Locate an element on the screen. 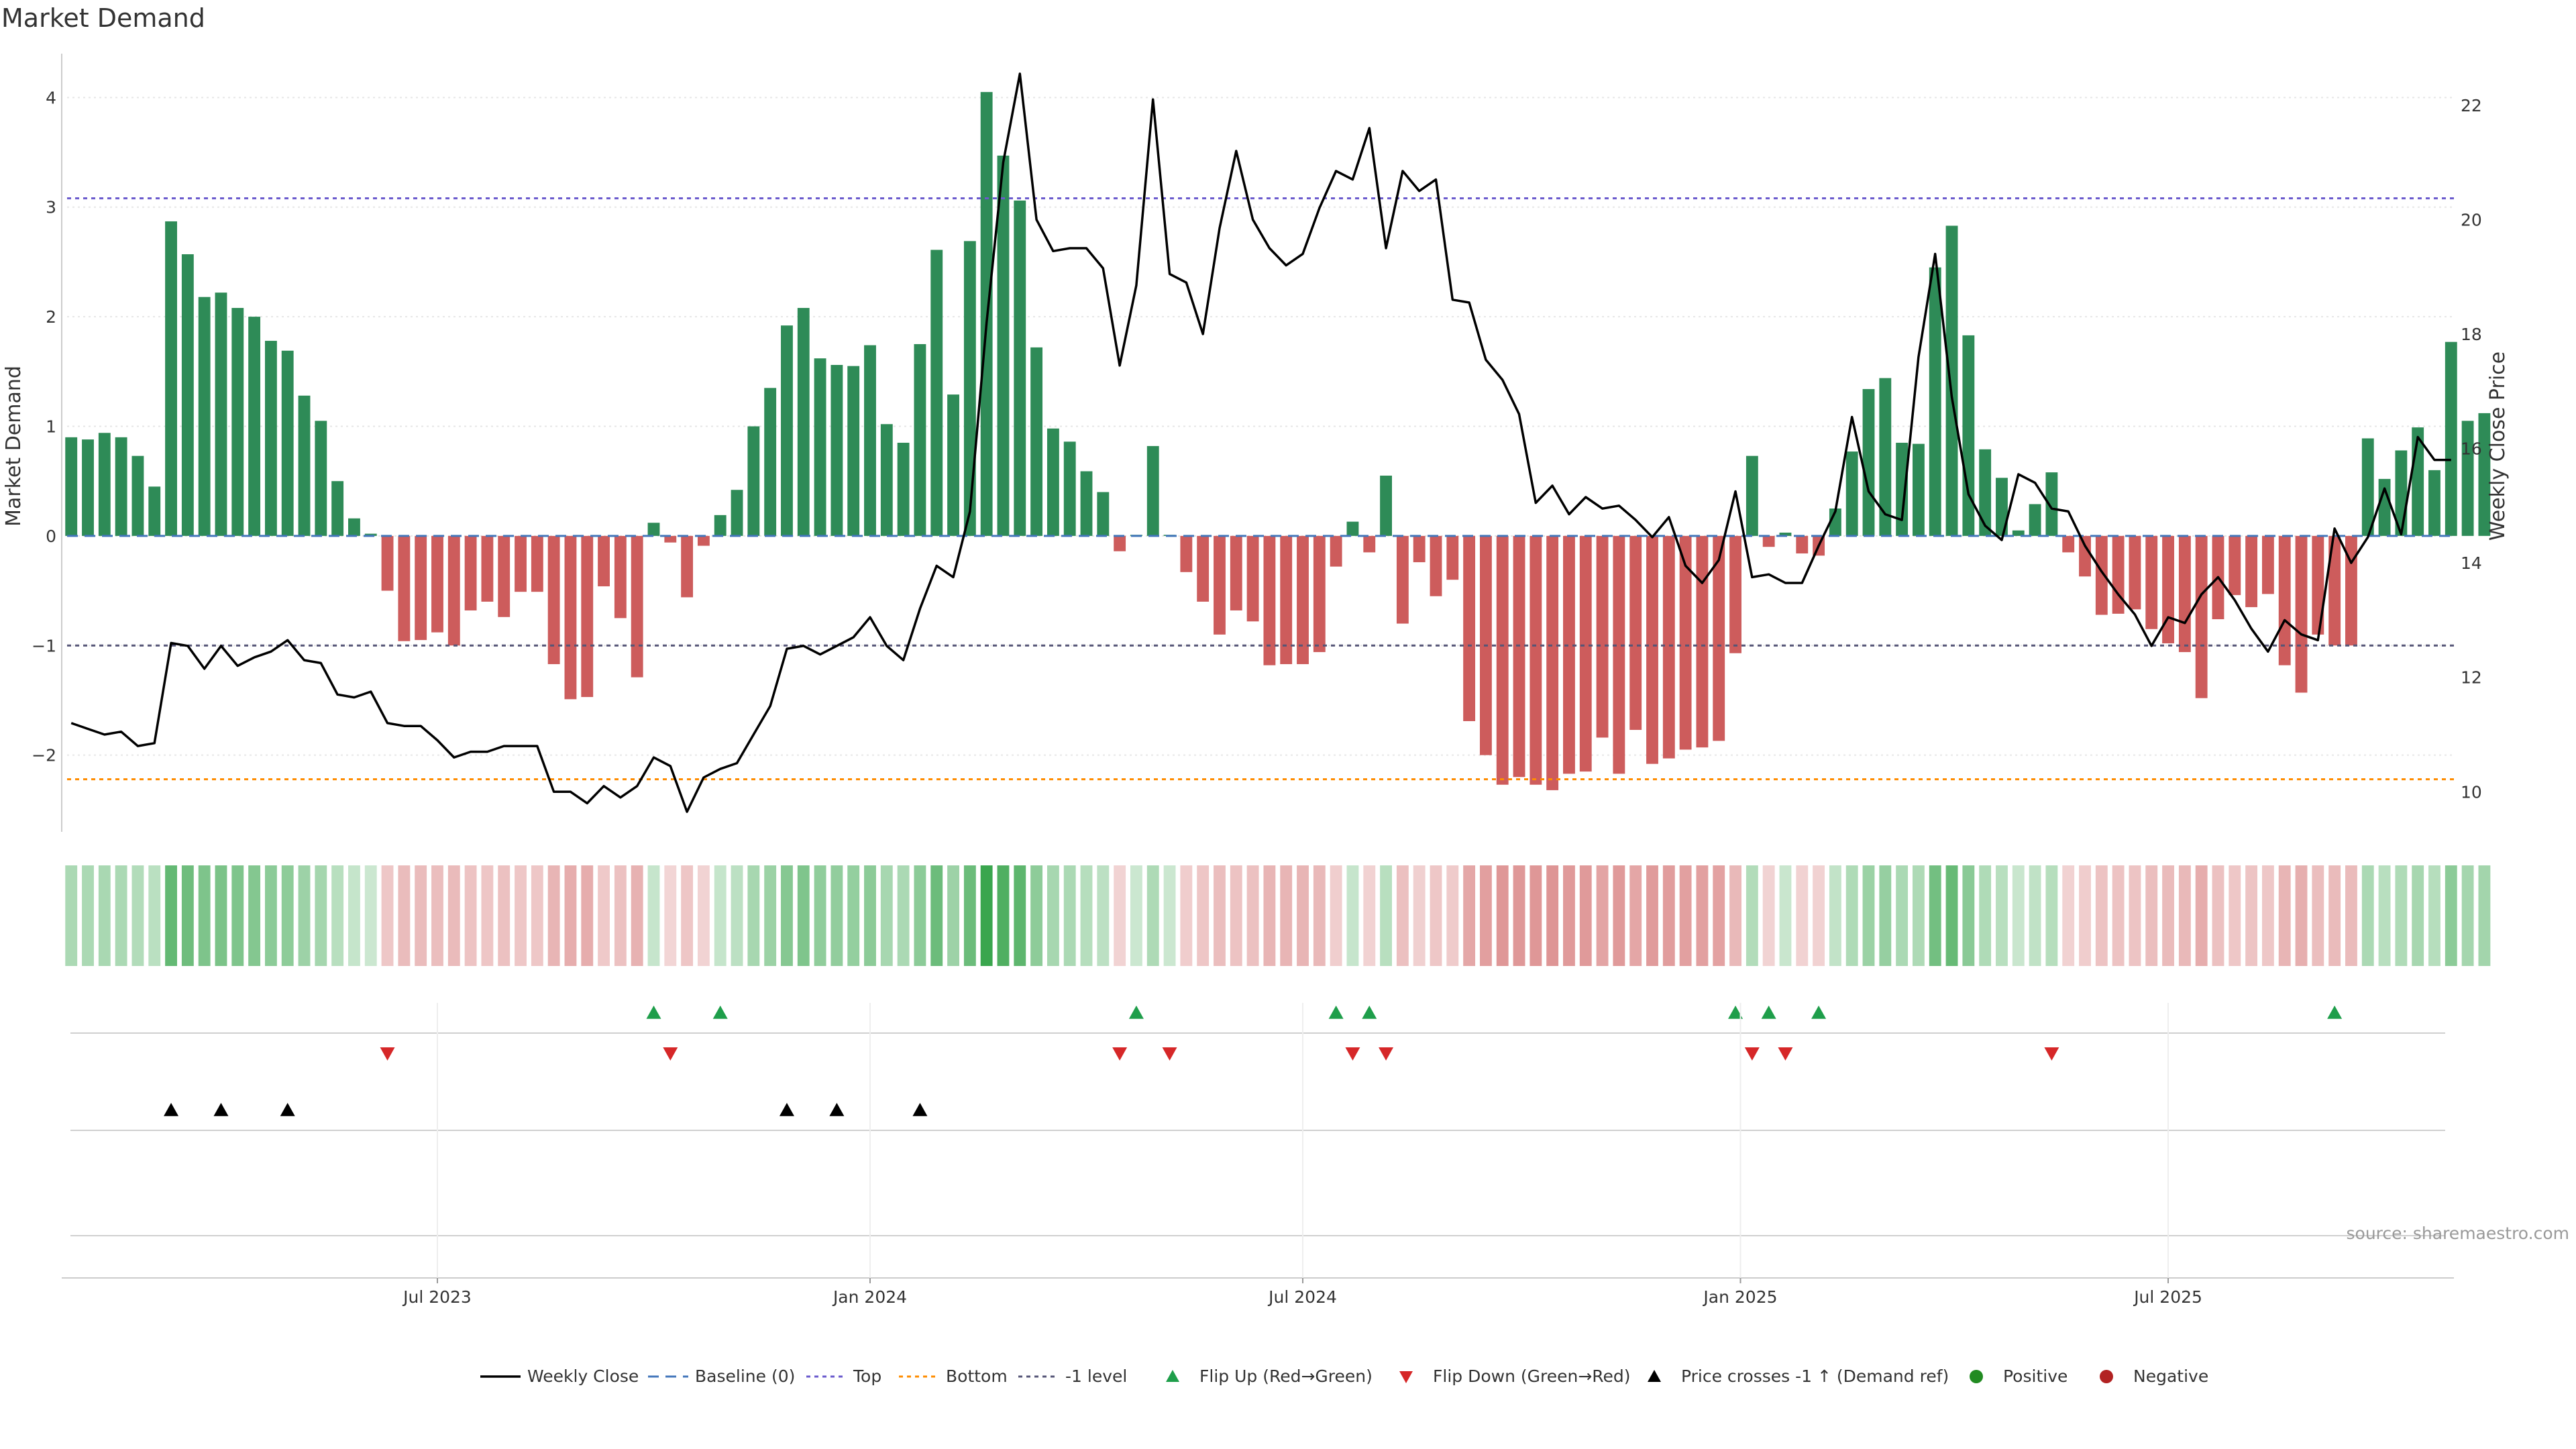 This screenshot has width=2576, height=1449. demand-heat-strip is located at coordinates (1278, 915).